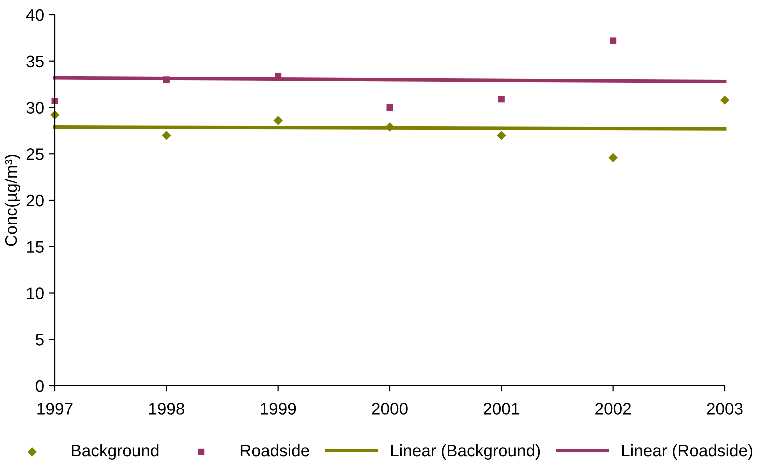 This screenshot has width=761, height=475. I want to click on y-tick-label: 15, so click(35, 247).